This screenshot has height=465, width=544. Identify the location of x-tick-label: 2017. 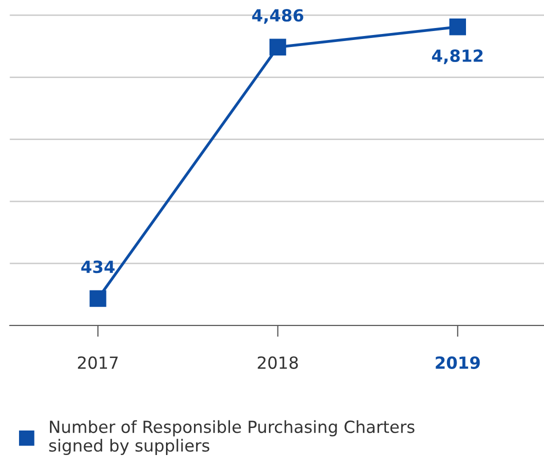
(98, 362).